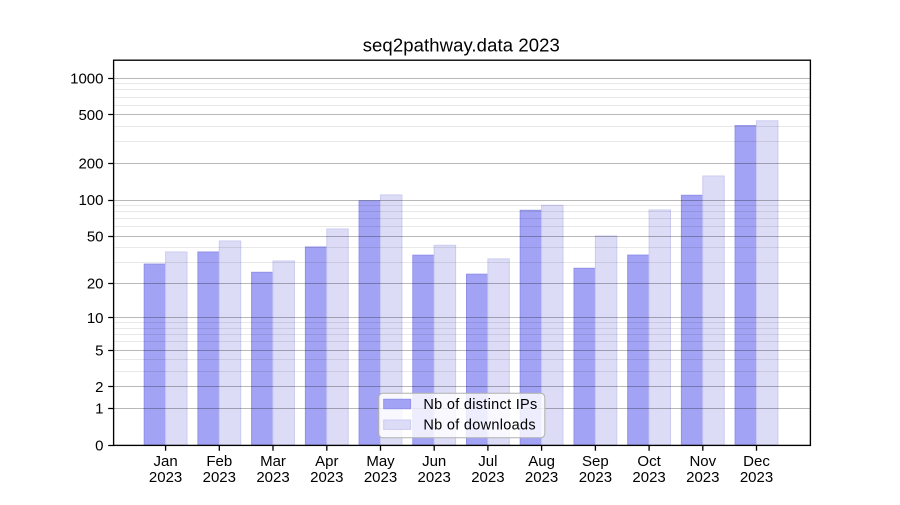 This screenshot has height=505, width=900. I want to click on svg-text: 50, so click(95, 237).